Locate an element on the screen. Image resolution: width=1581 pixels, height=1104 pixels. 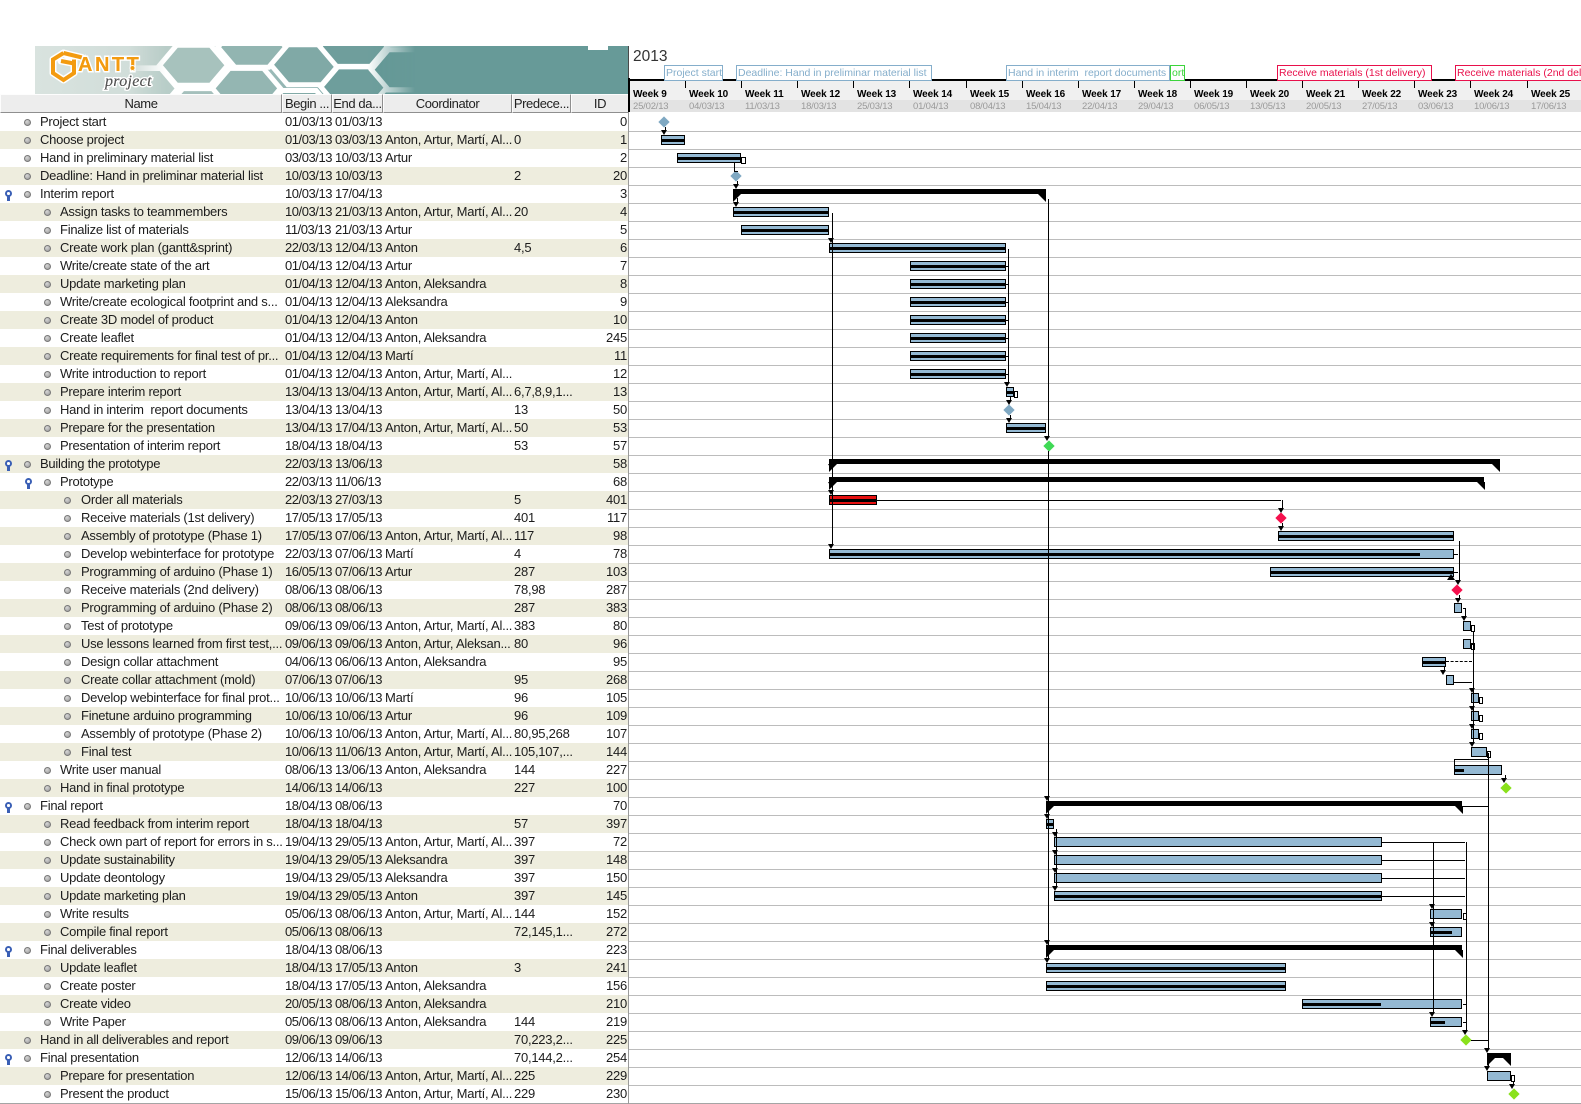
svg-text: project is located at coordinates (128, 81).